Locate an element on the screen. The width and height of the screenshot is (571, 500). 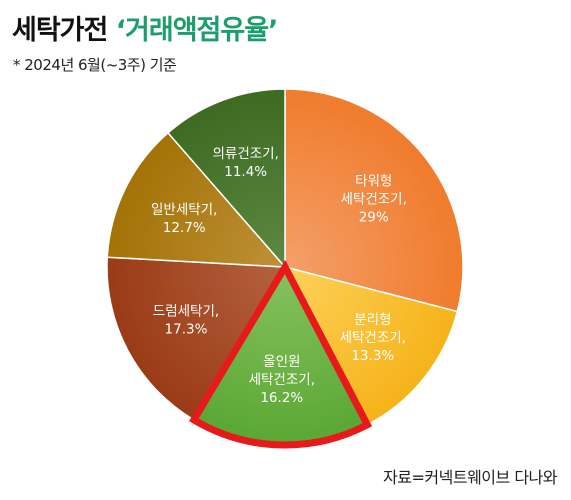
slice-일반세탁기 is located at coordinates (196, 199).